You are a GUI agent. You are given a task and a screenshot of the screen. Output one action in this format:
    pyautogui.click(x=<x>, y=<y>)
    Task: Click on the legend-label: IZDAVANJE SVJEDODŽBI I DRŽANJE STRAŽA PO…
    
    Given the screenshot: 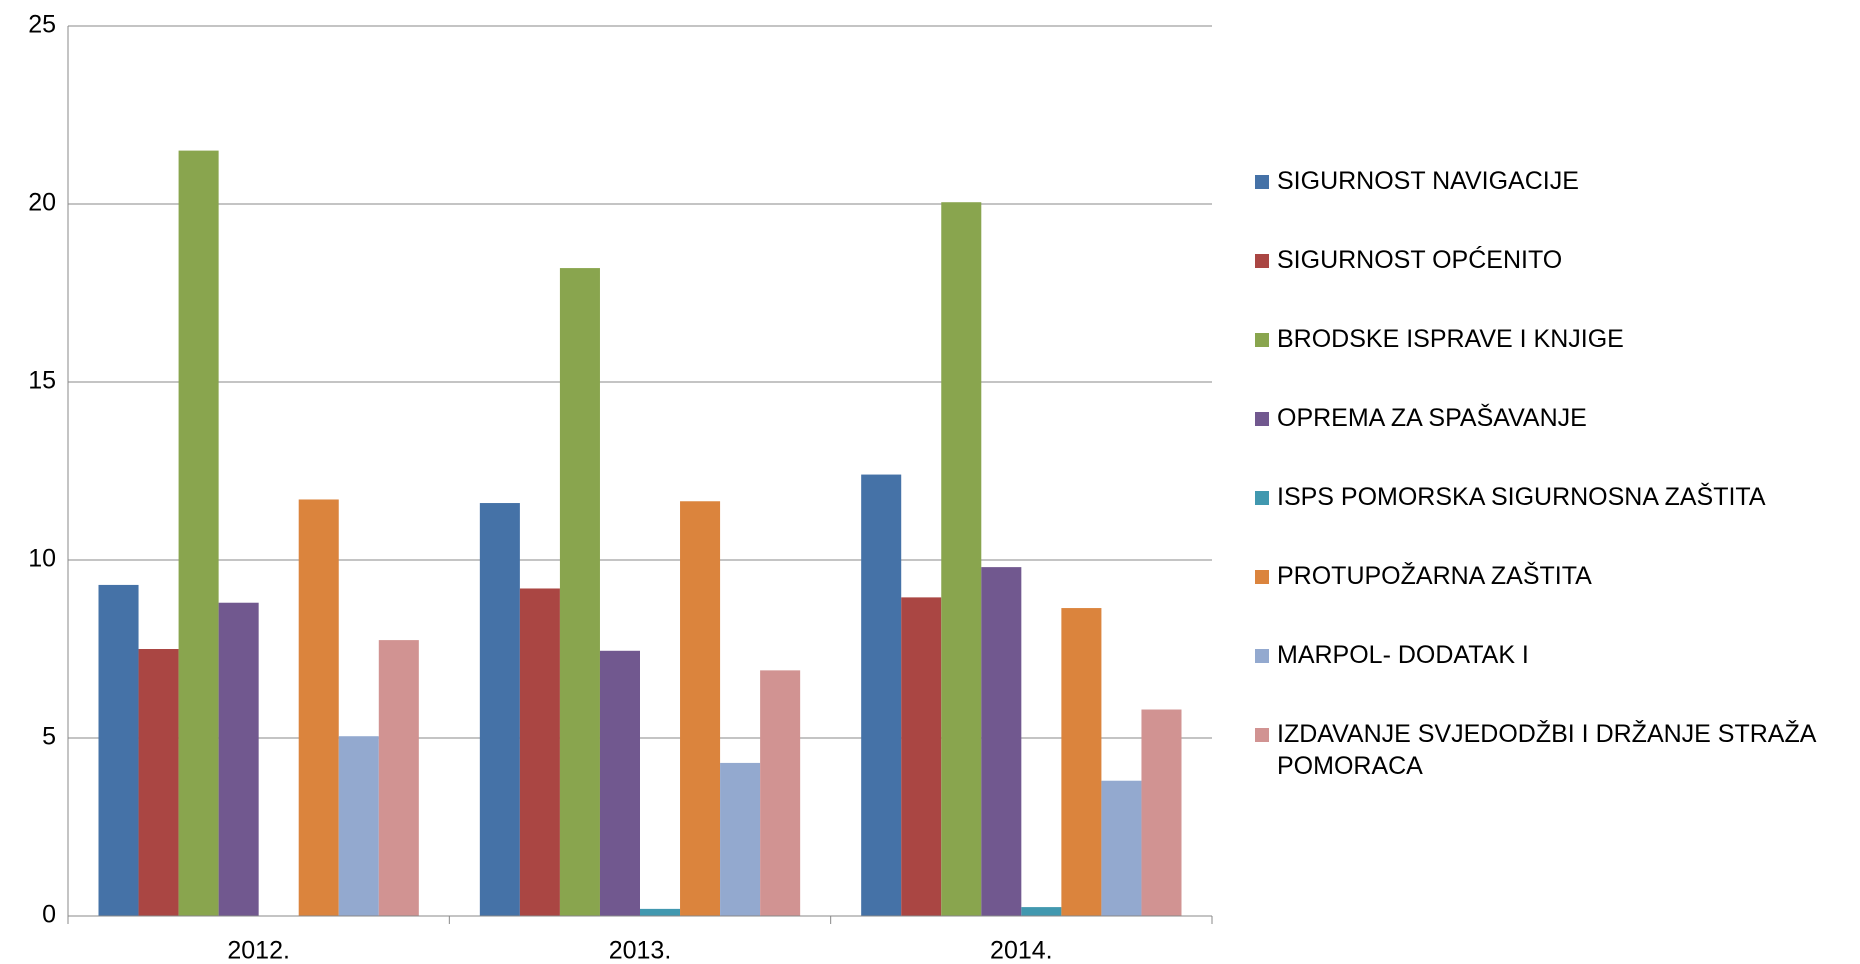 What is the action you would take?
    pyautogui.click(x=1546, y=750)
    